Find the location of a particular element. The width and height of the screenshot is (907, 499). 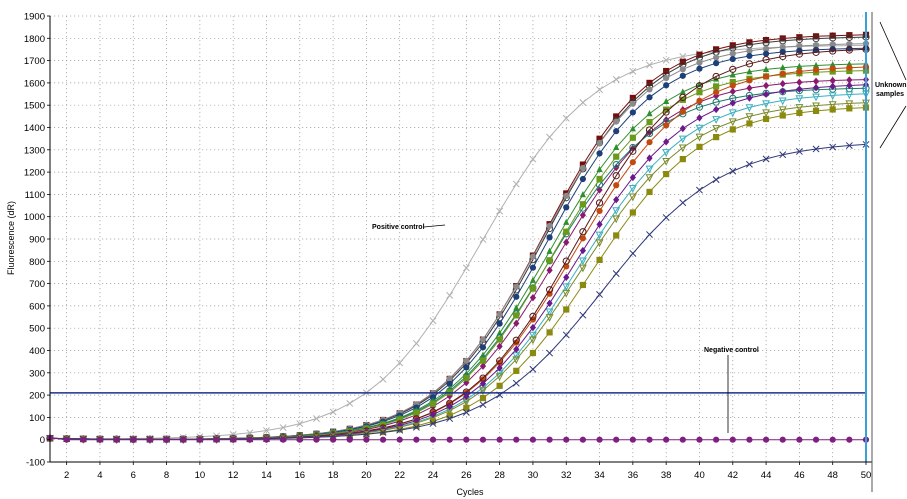

x-tick-label: 16 is located at coordinates (300, 475).